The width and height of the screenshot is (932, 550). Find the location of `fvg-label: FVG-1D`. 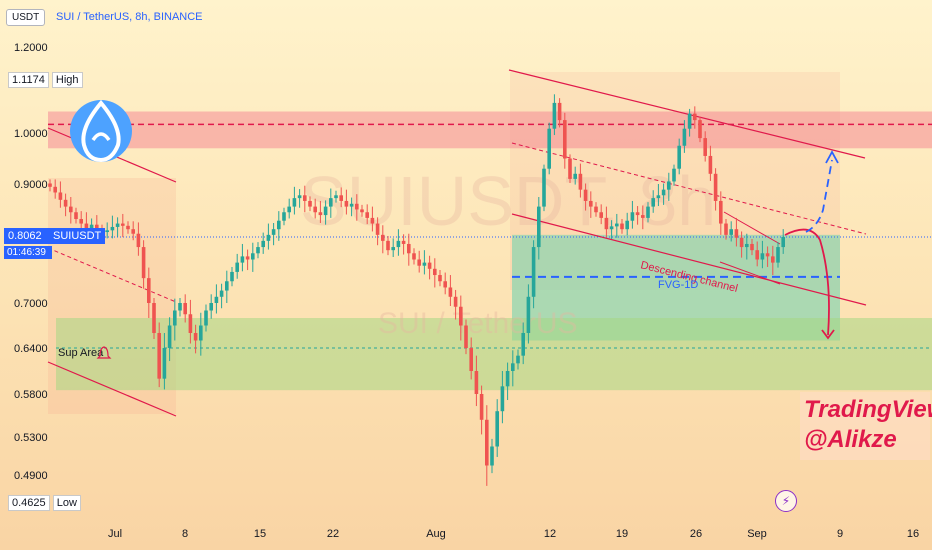

fvg-label: FVG-1D is located at coordinates (678, 285).